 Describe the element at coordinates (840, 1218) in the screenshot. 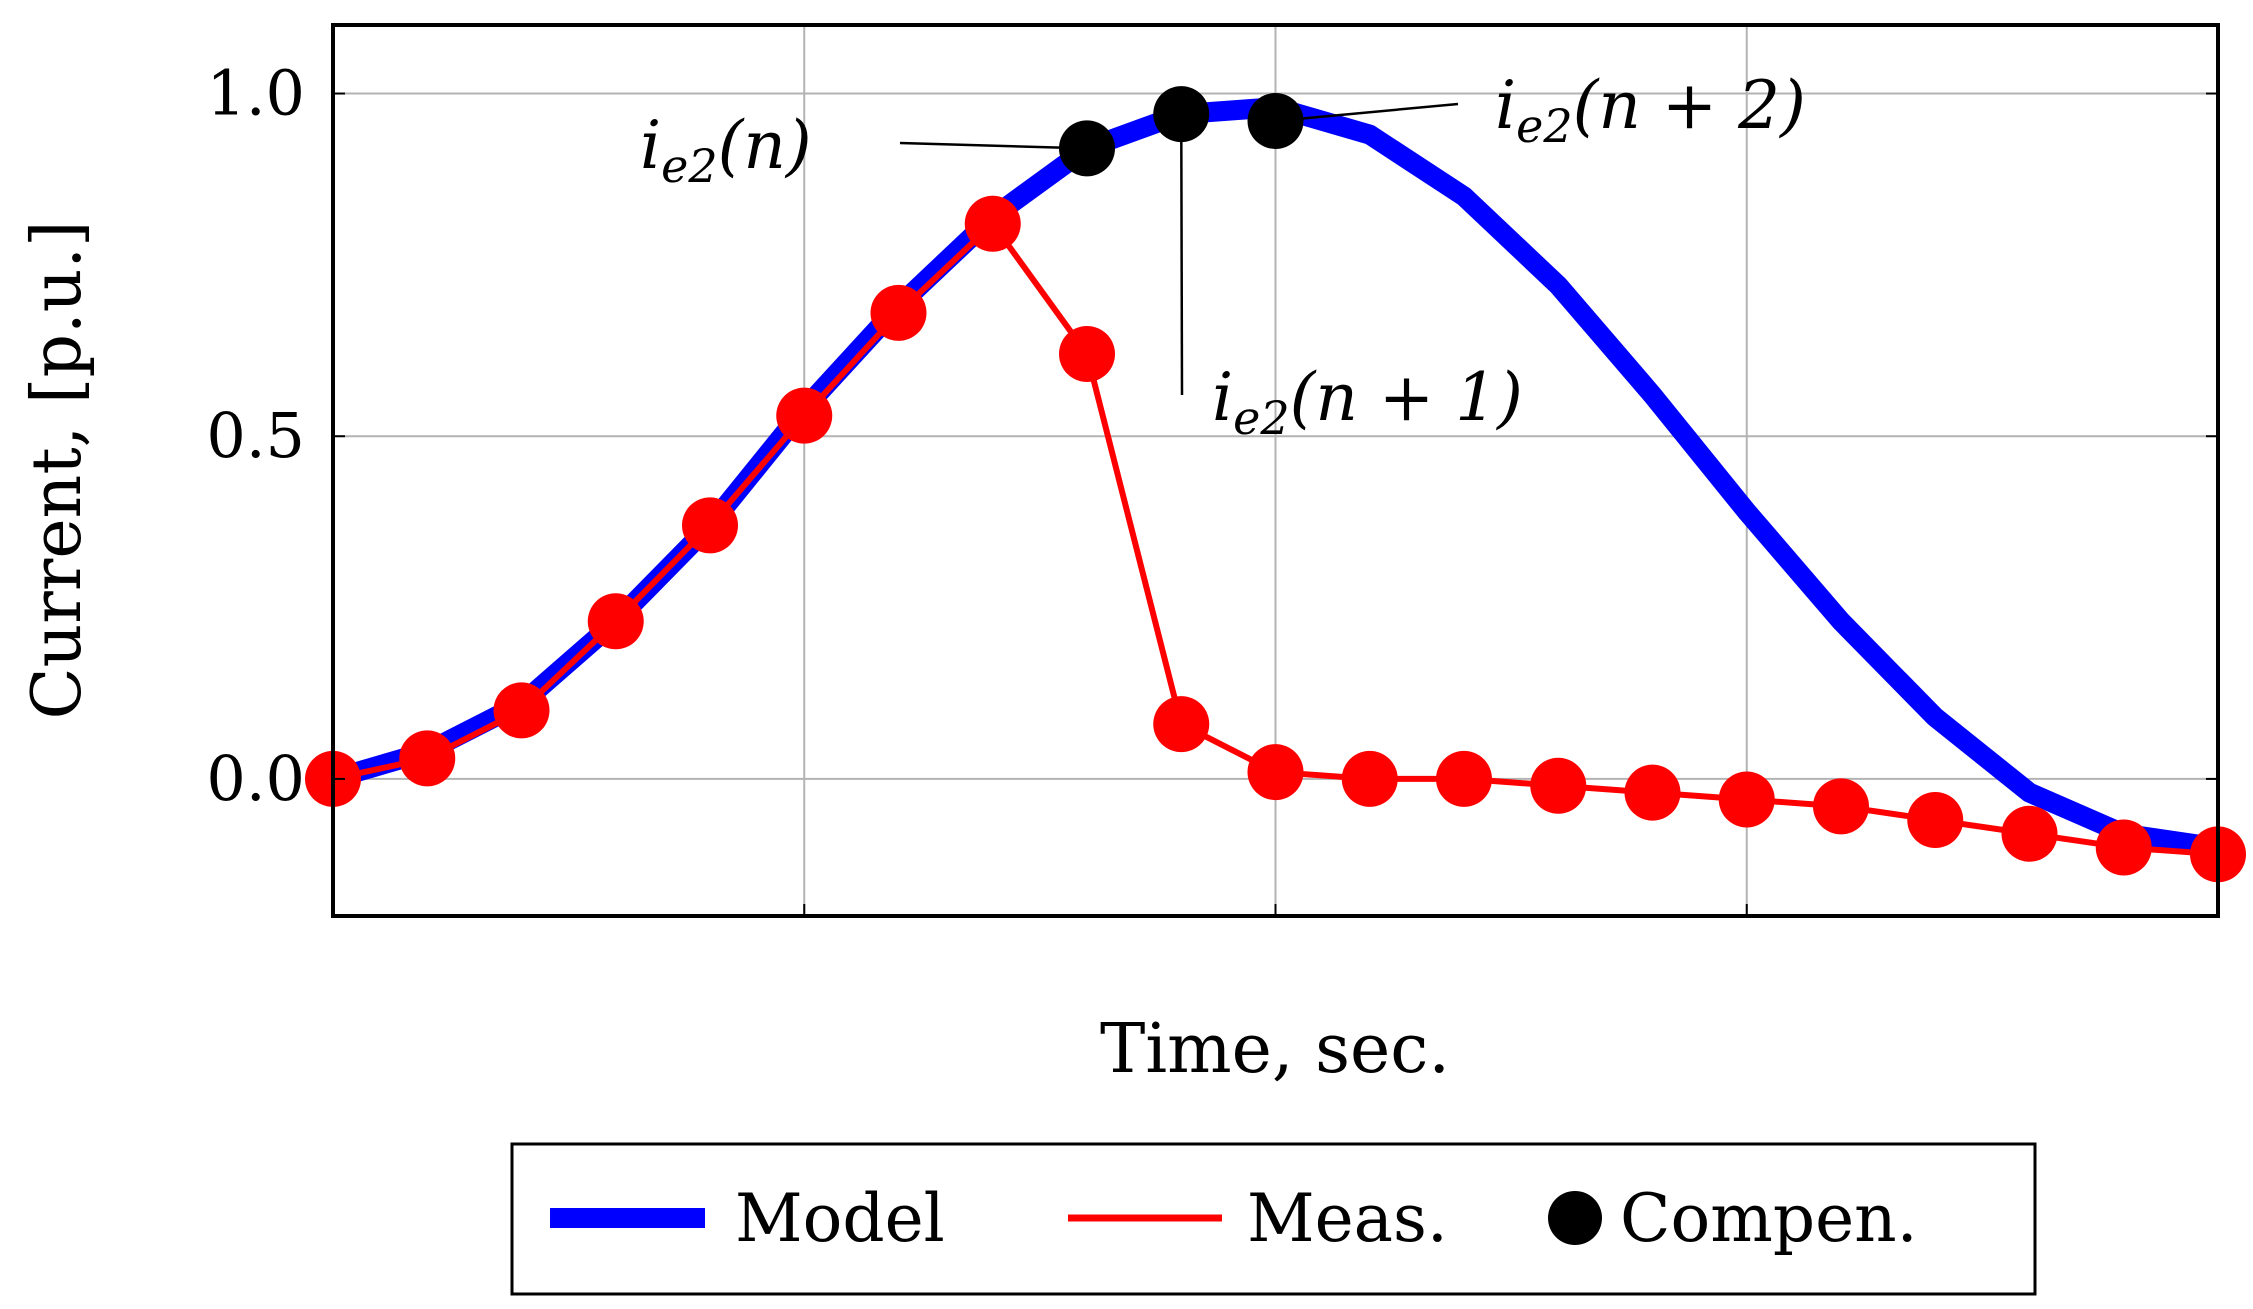

I see `legend-model-label: Model` at that location.